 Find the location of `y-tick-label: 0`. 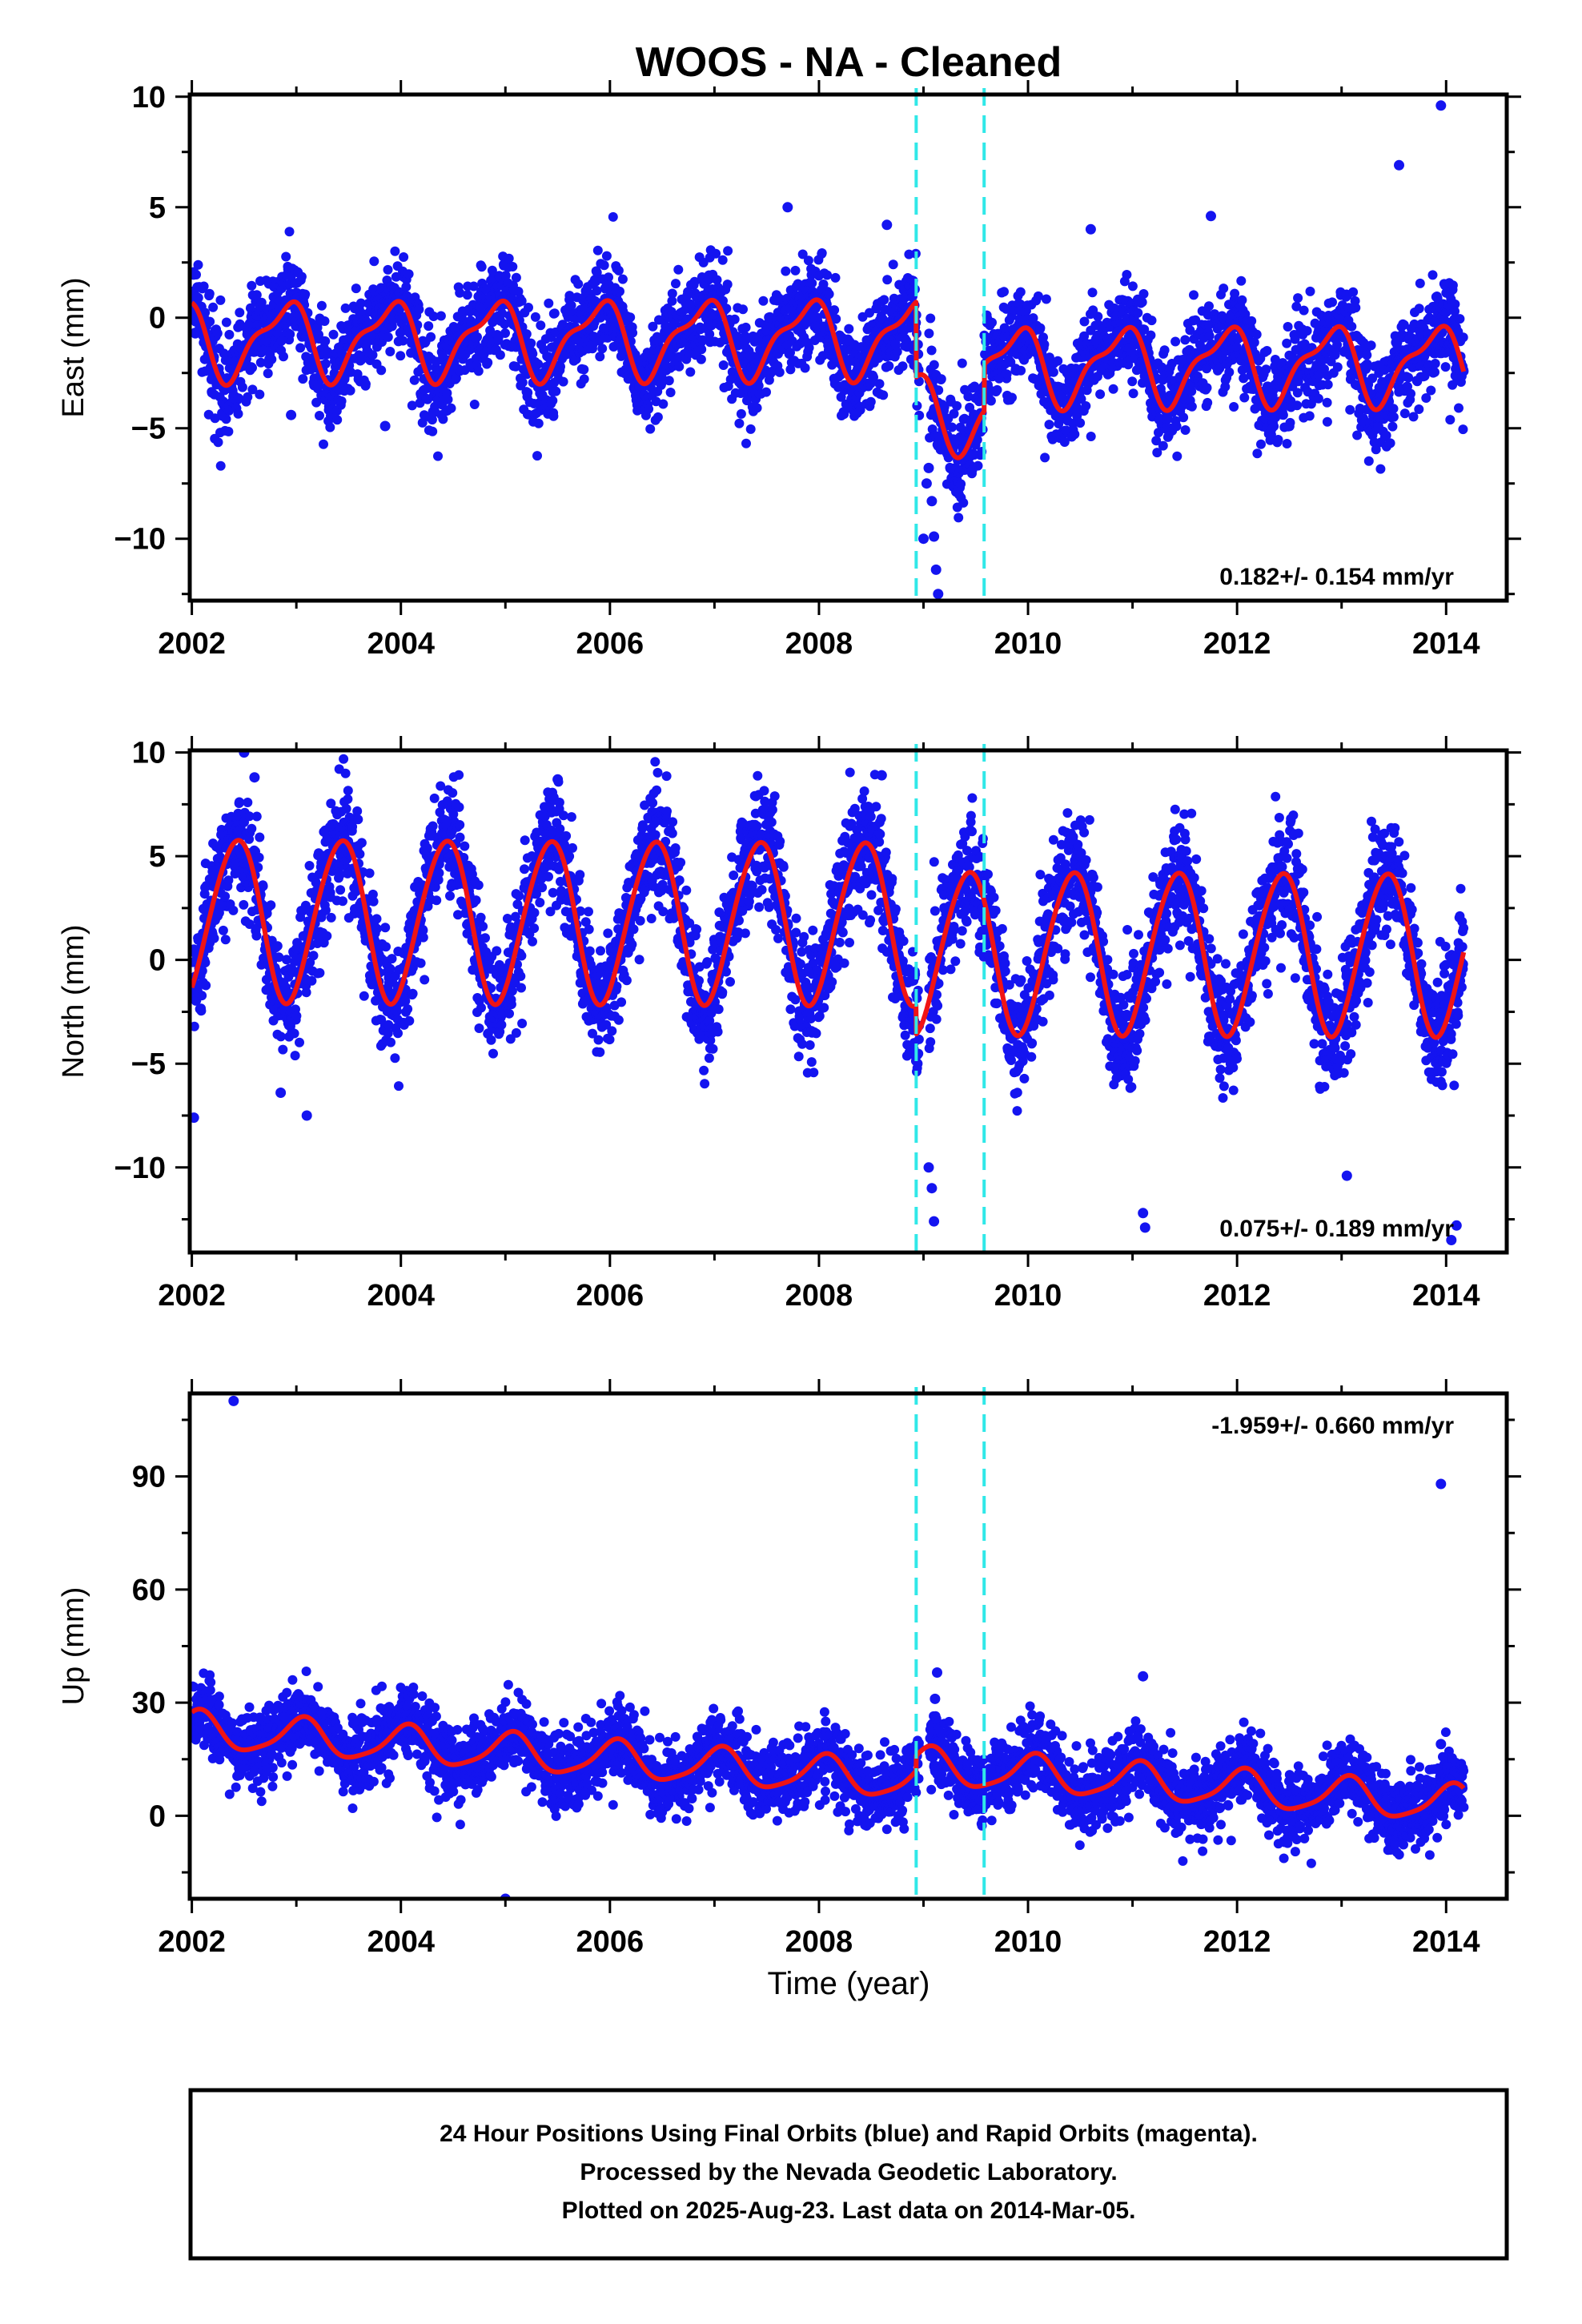

y-tick-label: 0 is located at coordinates (157, 319).